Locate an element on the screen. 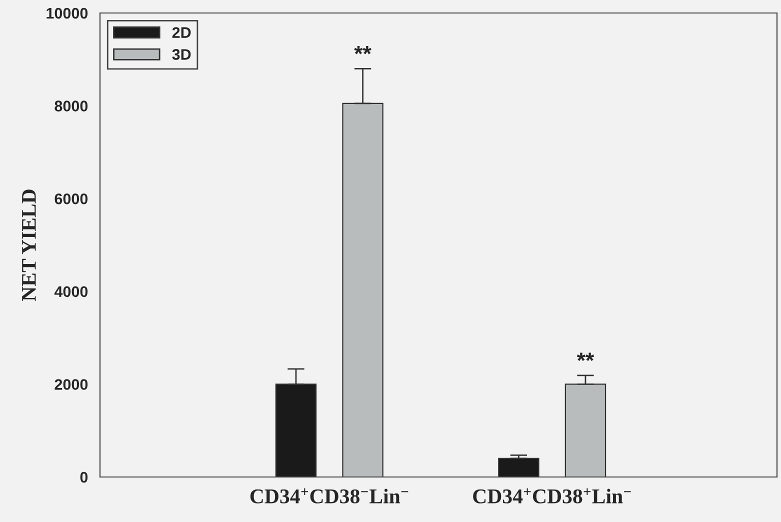  y-tick-label: 4000 is located at coordinates (71, 292).